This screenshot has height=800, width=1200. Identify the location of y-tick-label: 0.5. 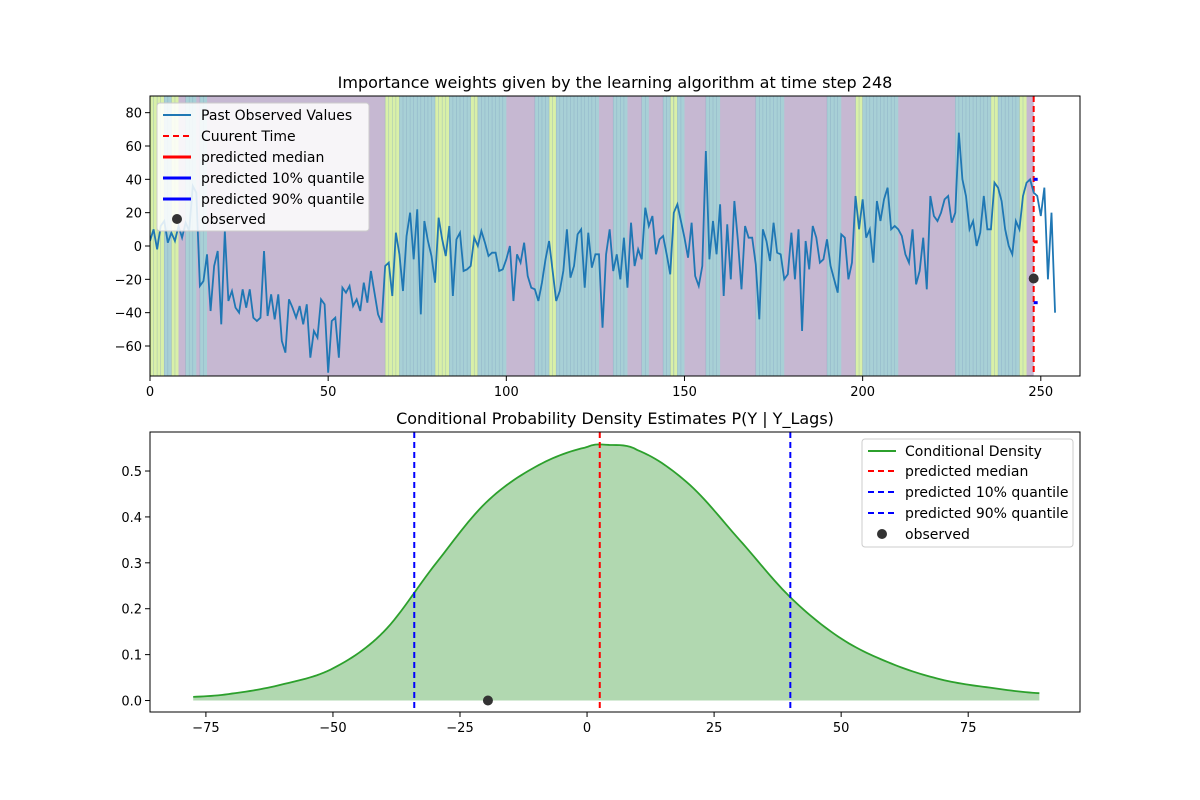
(131, 472).